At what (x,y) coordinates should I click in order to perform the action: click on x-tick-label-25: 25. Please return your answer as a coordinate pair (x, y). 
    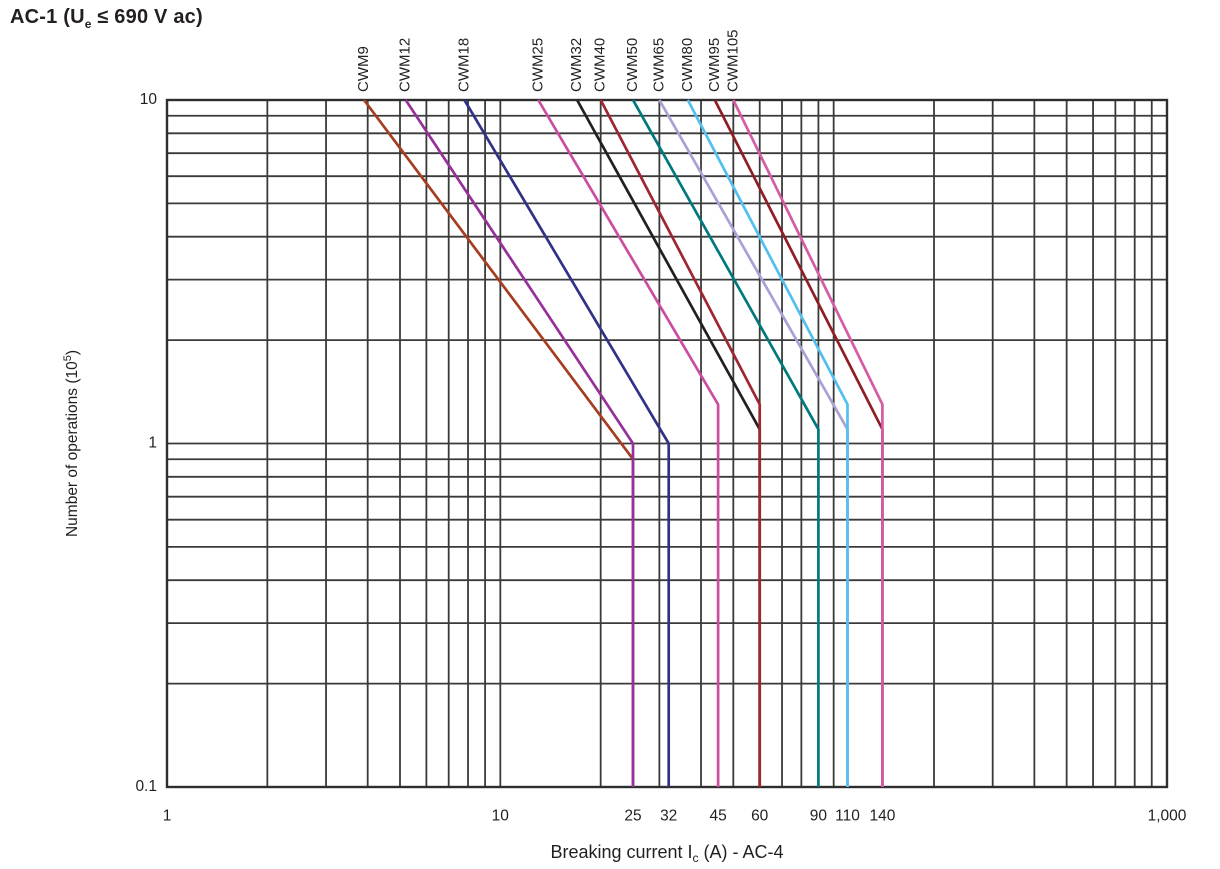
    Looking at the image, I should click on (632, 815).